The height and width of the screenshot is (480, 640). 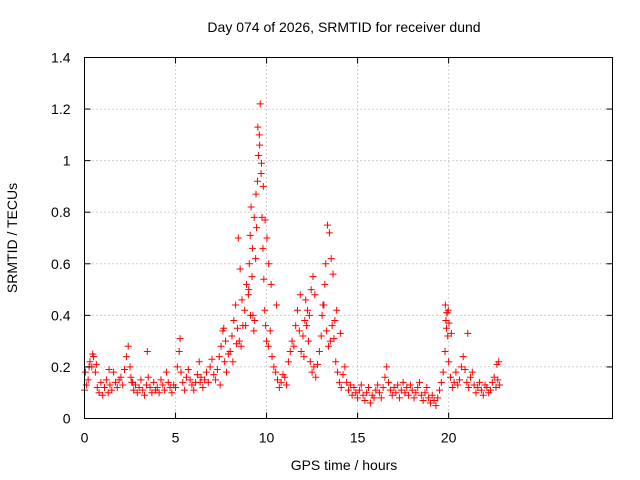 I want to click on y-tick-label: 1.2, so click(x=61, y=109).